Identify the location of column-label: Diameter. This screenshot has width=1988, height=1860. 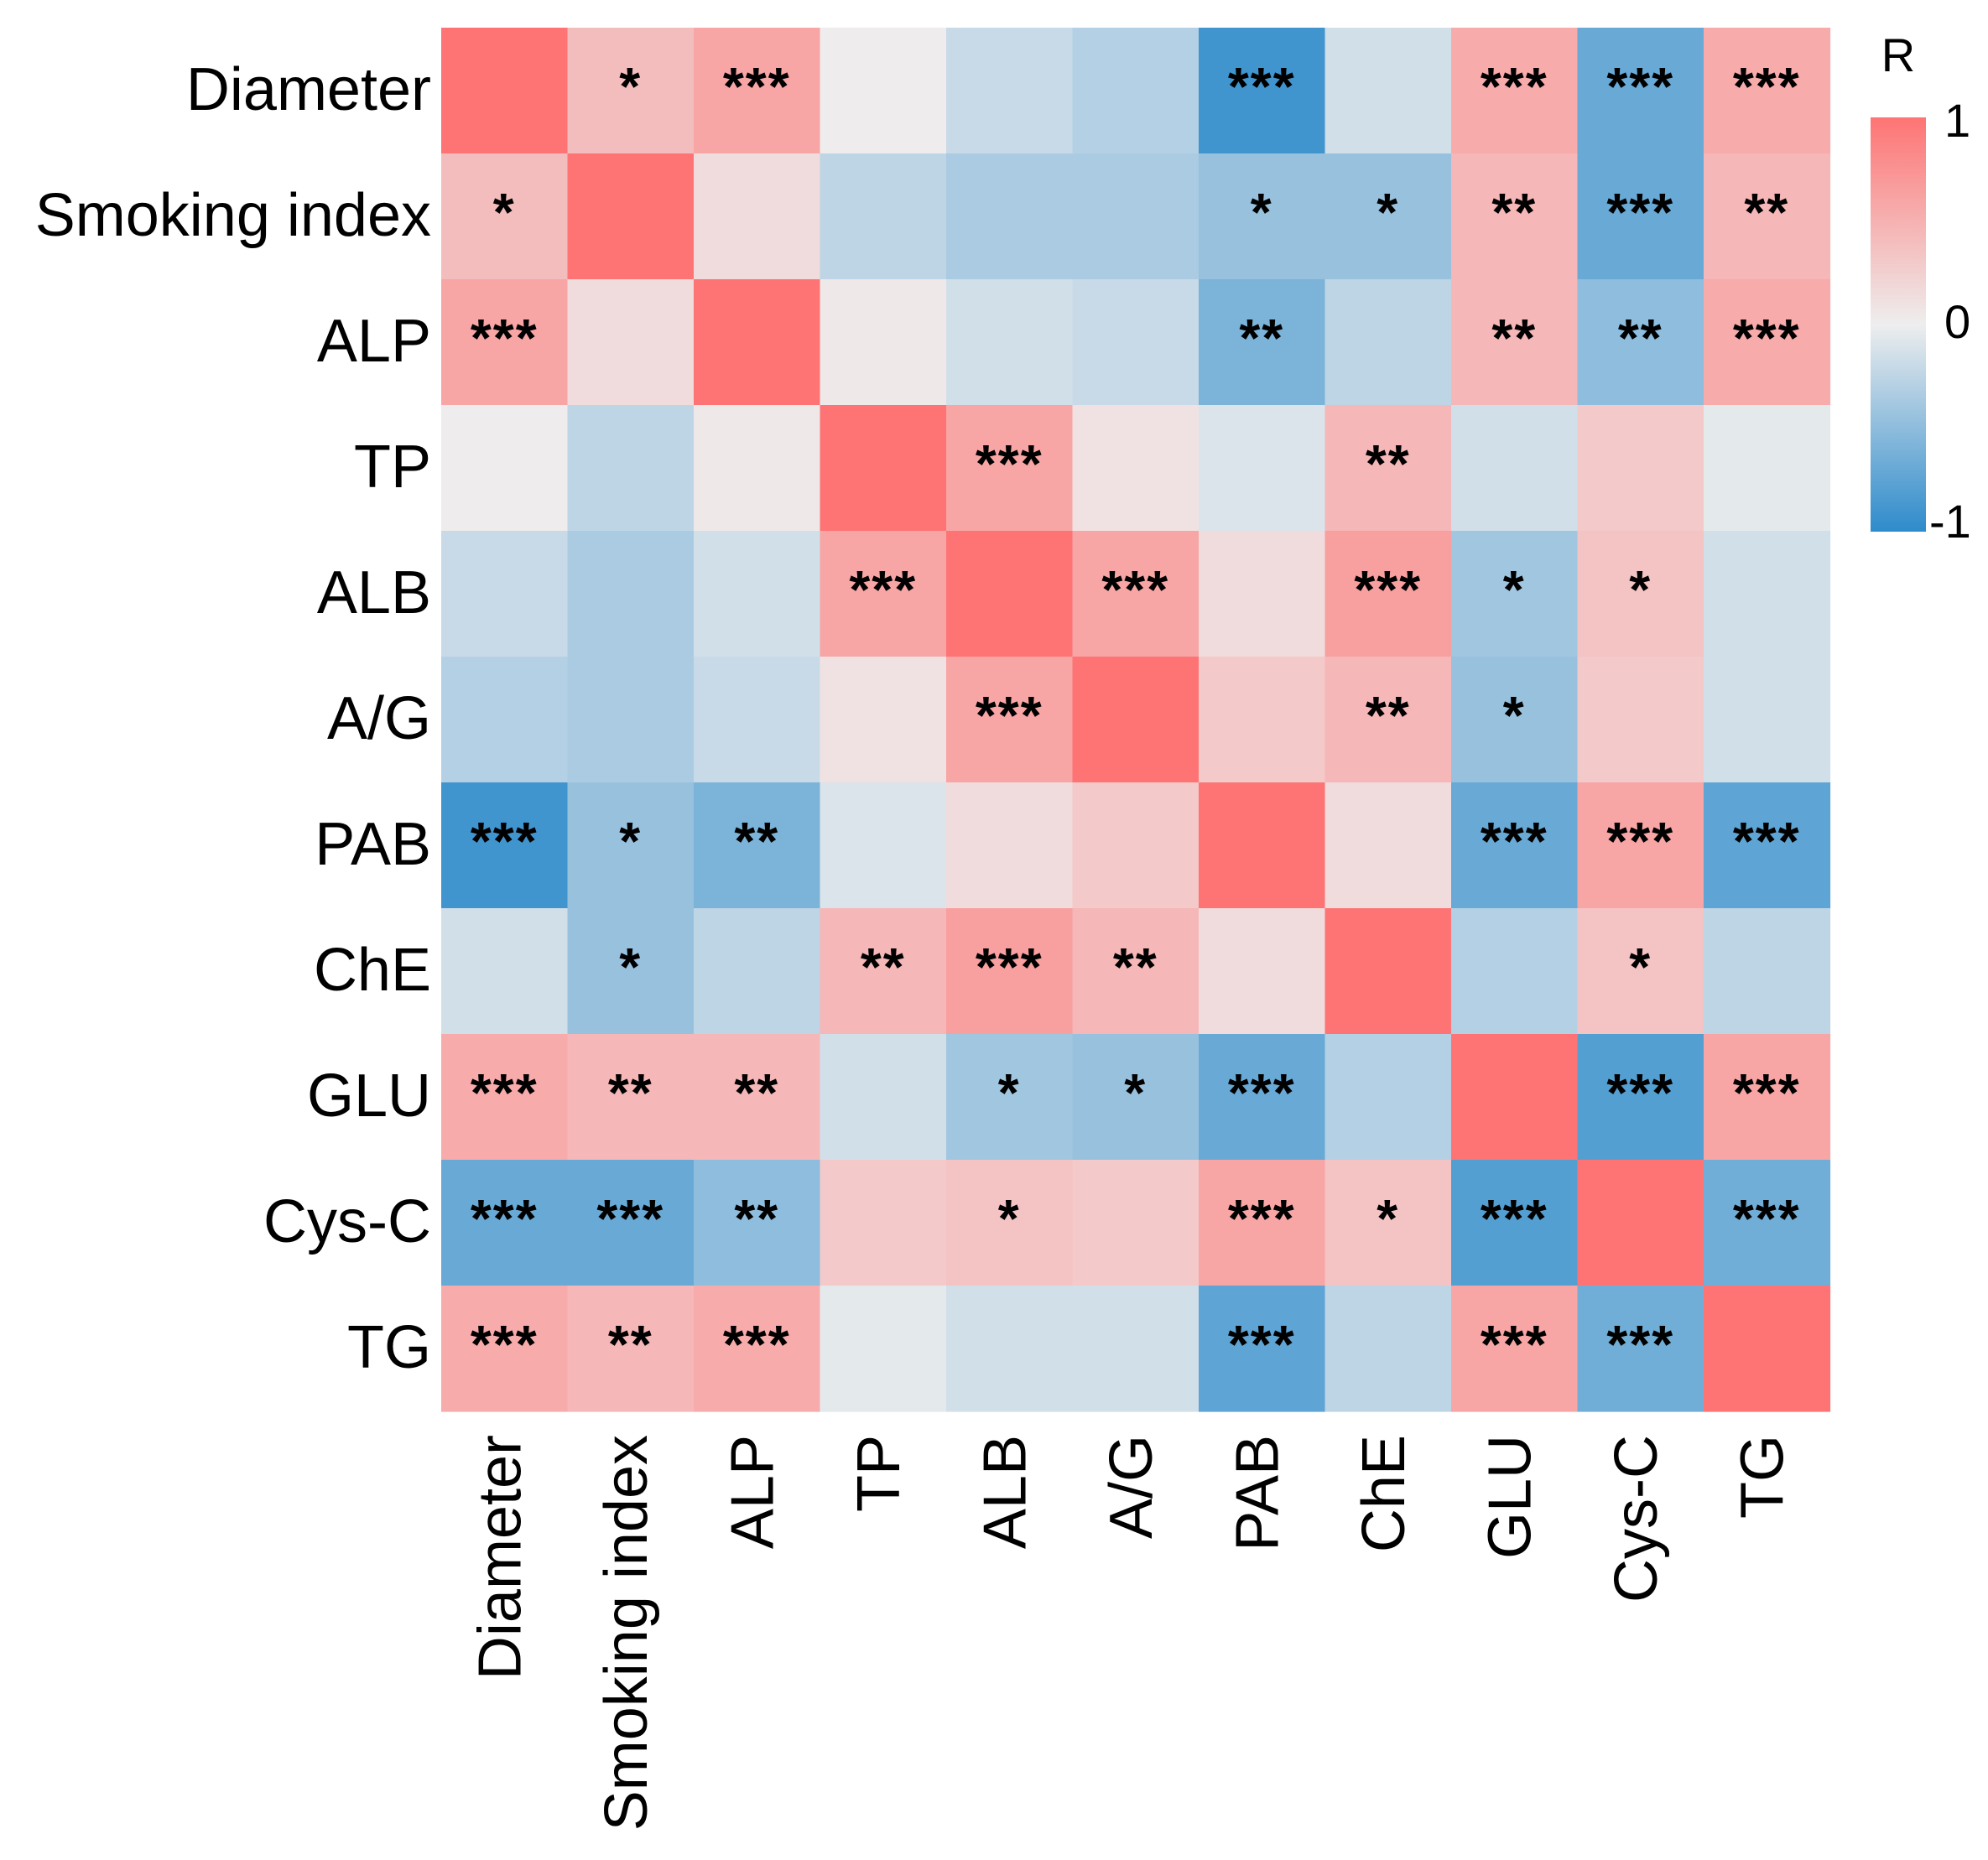
(500, 1557).